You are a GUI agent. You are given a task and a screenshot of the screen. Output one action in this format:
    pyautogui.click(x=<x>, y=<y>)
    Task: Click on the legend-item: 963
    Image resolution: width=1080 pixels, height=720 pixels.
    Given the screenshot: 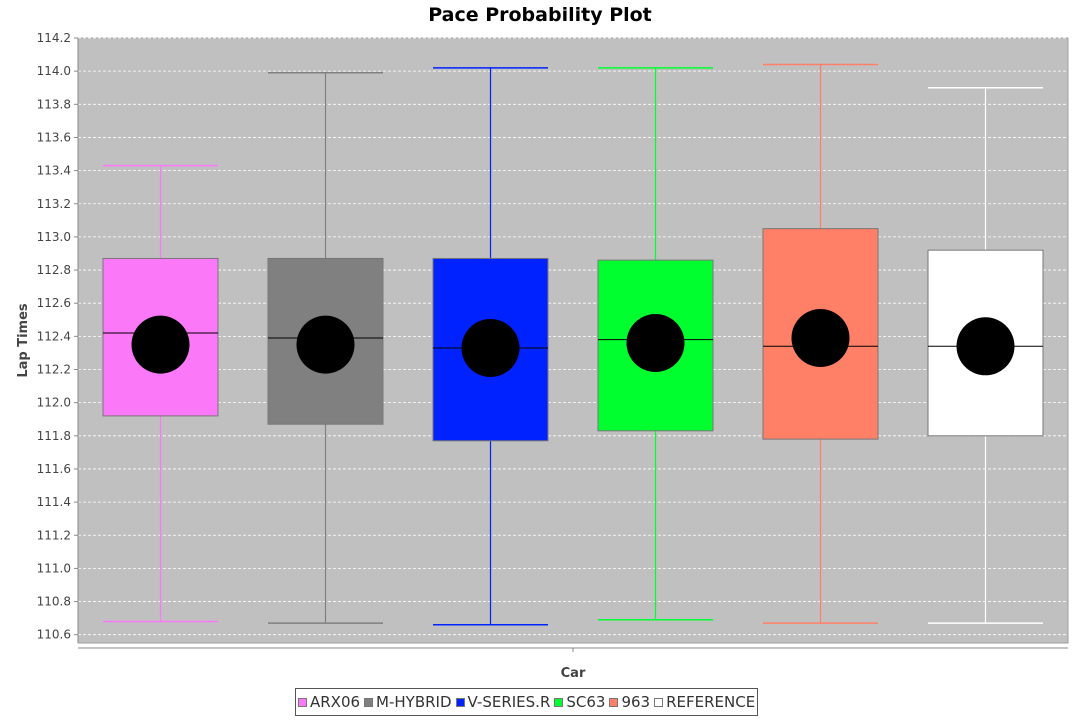 What is the action you would take?
    pyautogui.click(x=629, y=702)
    